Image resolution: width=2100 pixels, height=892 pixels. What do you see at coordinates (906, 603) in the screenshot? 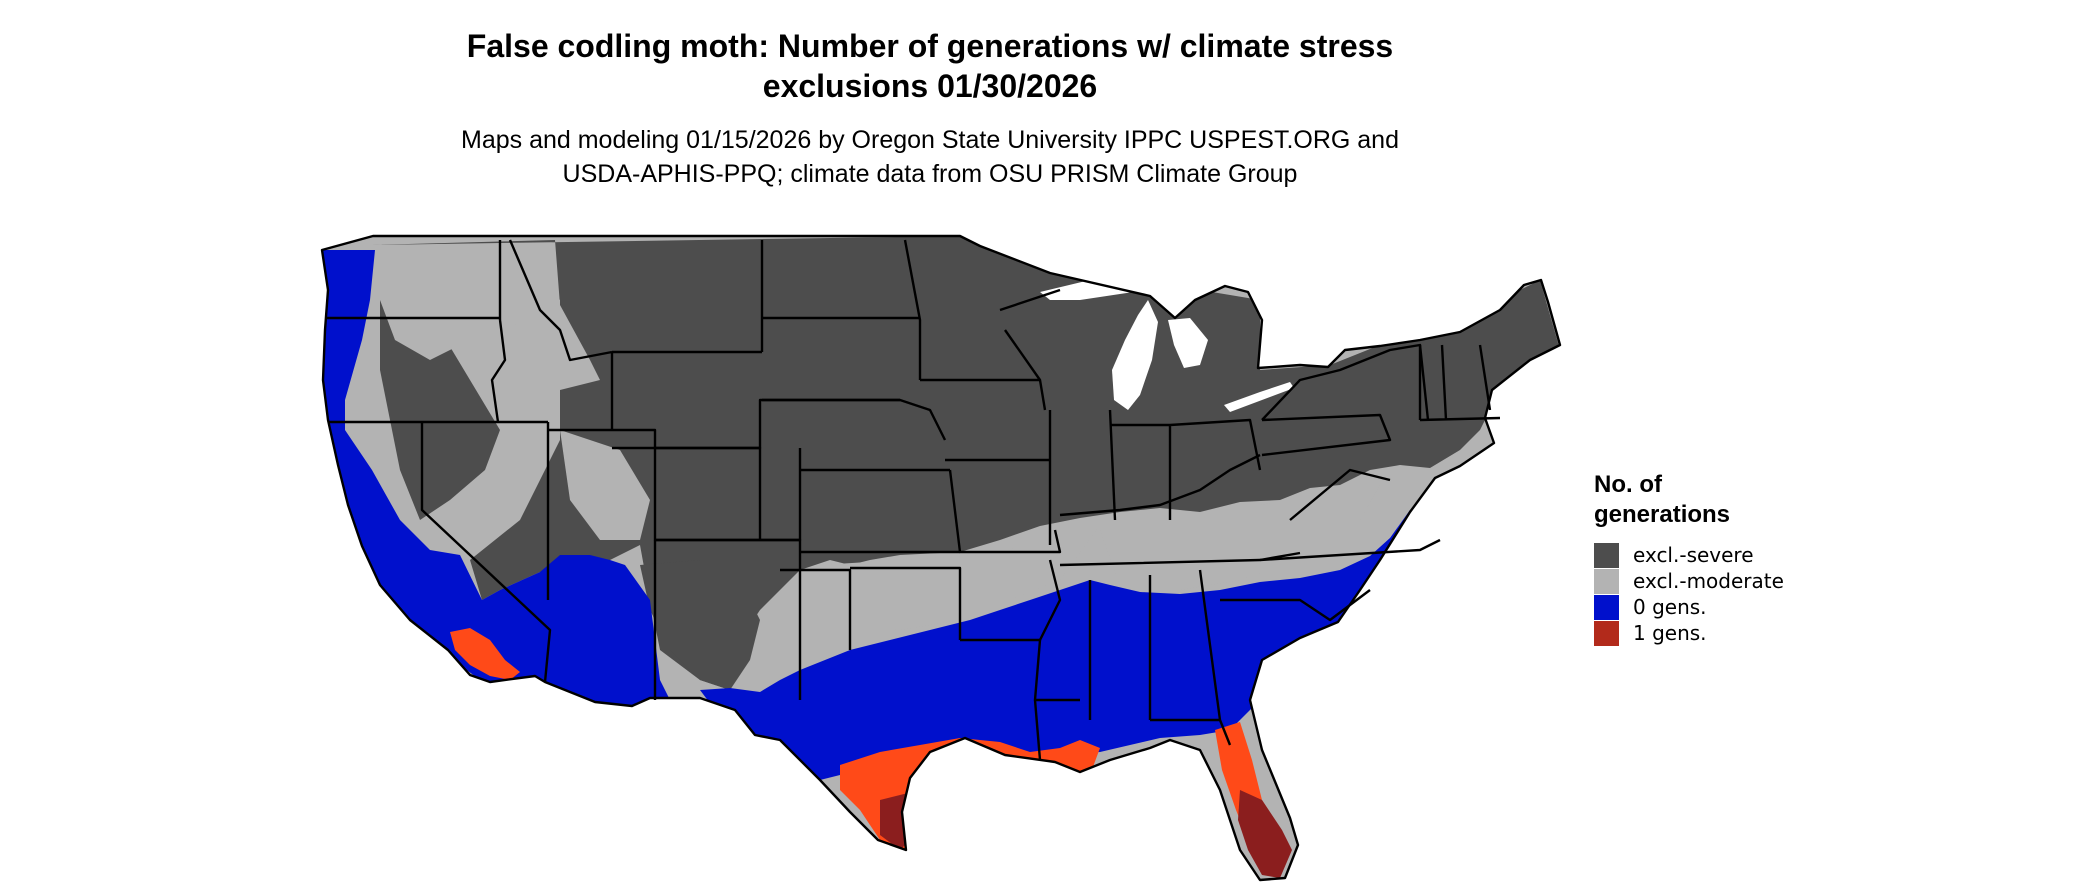
I see `border-ok-tx` at bounding box center [906, 603].